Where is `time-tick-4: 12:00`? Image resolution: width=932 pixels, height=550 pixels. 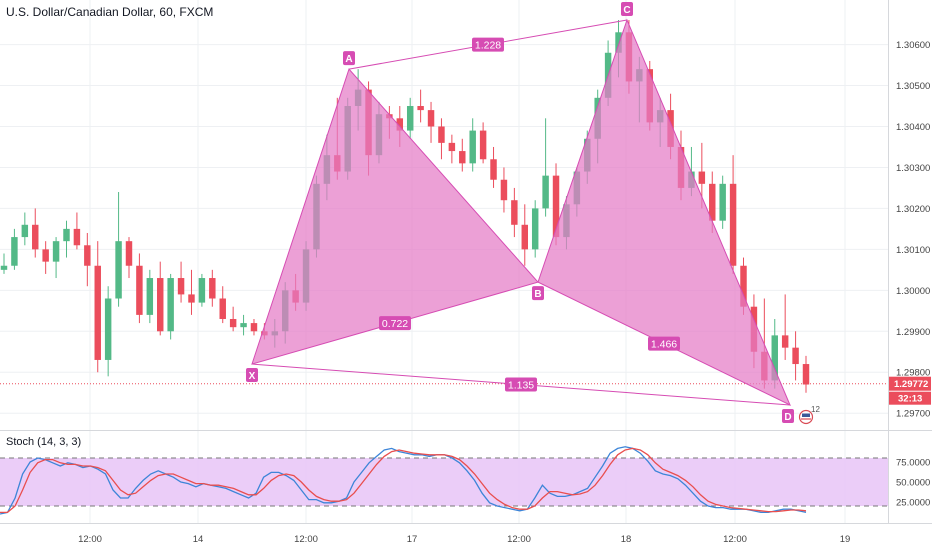
time-tick-4: 12:00 is located at coordinates (519, 539).